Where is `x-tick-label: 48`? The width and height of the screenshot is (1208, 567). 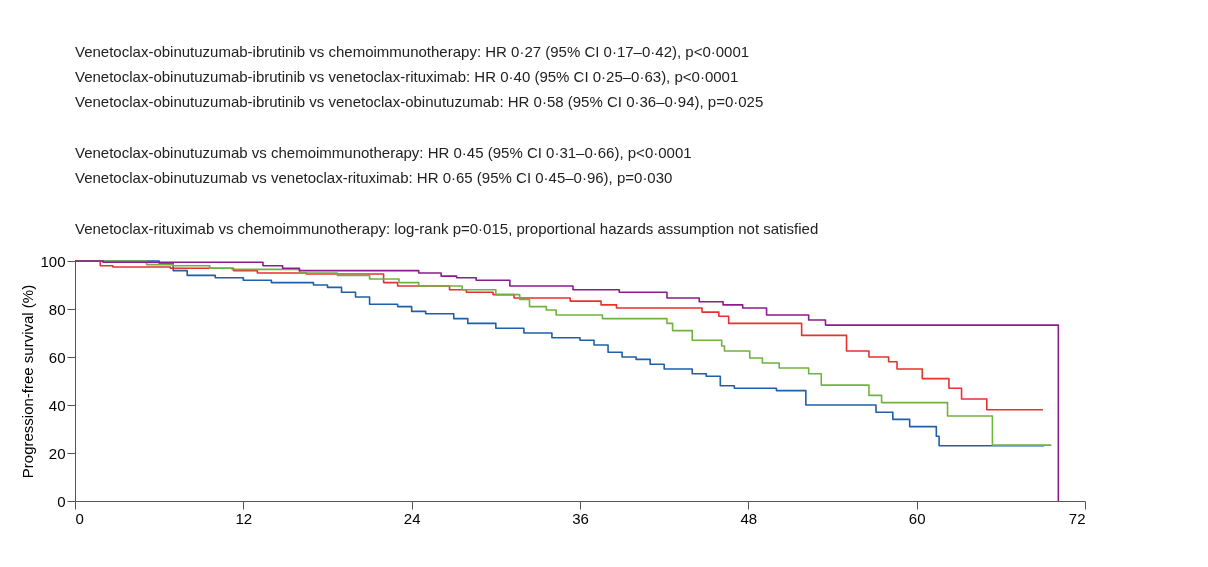
x-tick-label: 48 is located at coordinates (749, 518).